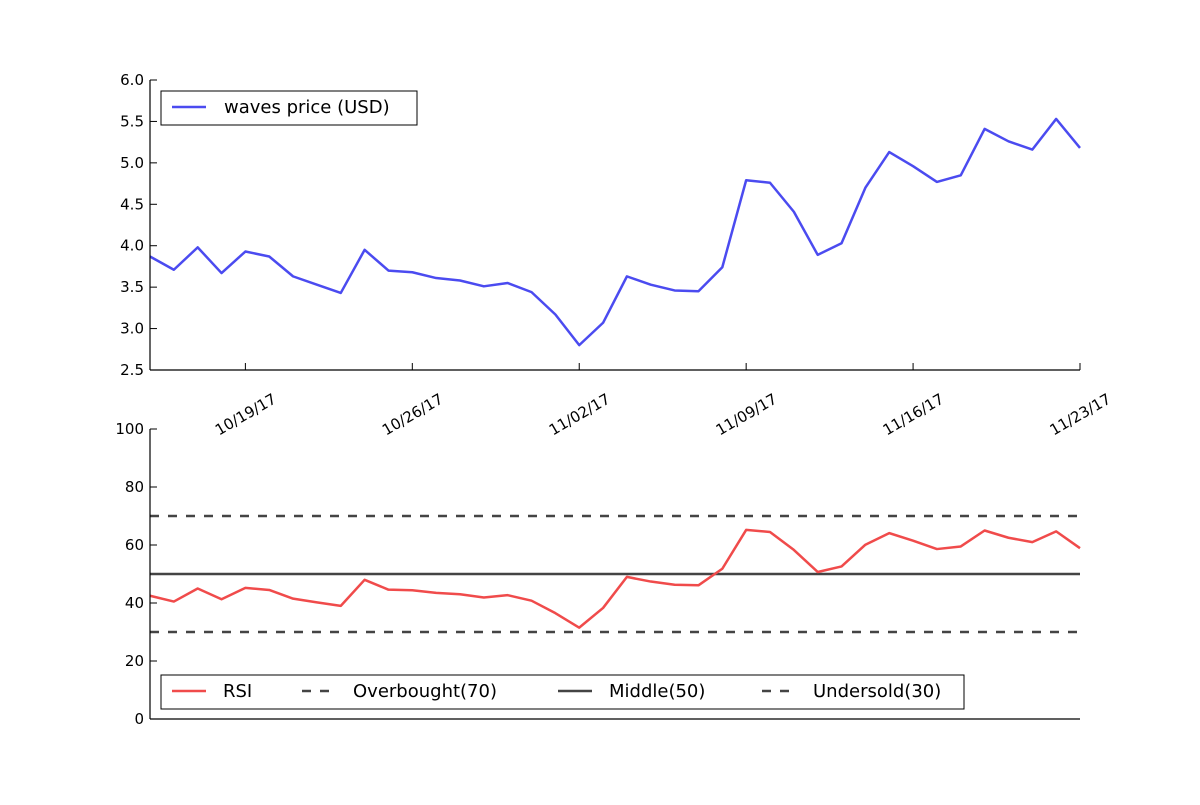  What do you see at coordinates (562, 692) in the screenshot?
I see `rsi-legend: RSI Overbought(70) Middle(50) Undersold(30)` at bounding box center [562, 692].